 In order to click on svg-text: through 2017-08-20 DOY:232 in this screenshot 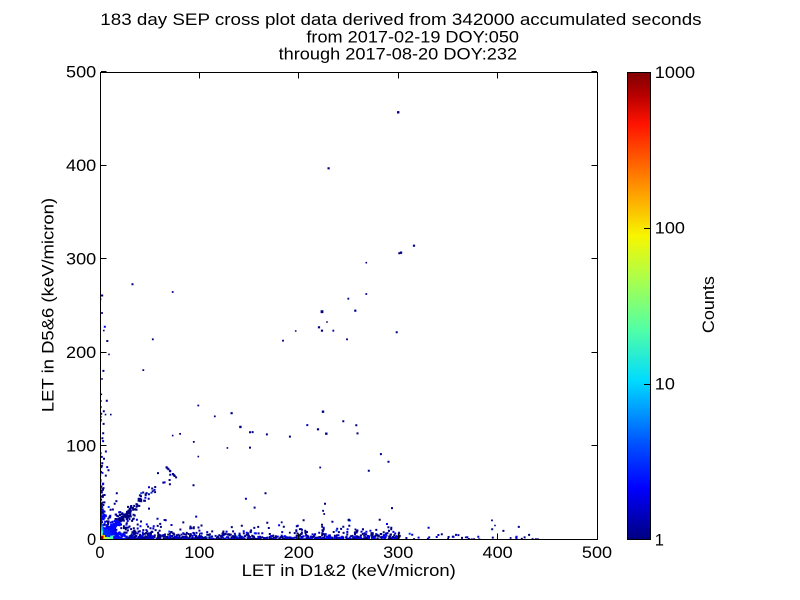, I will do `click(398, 54)`.